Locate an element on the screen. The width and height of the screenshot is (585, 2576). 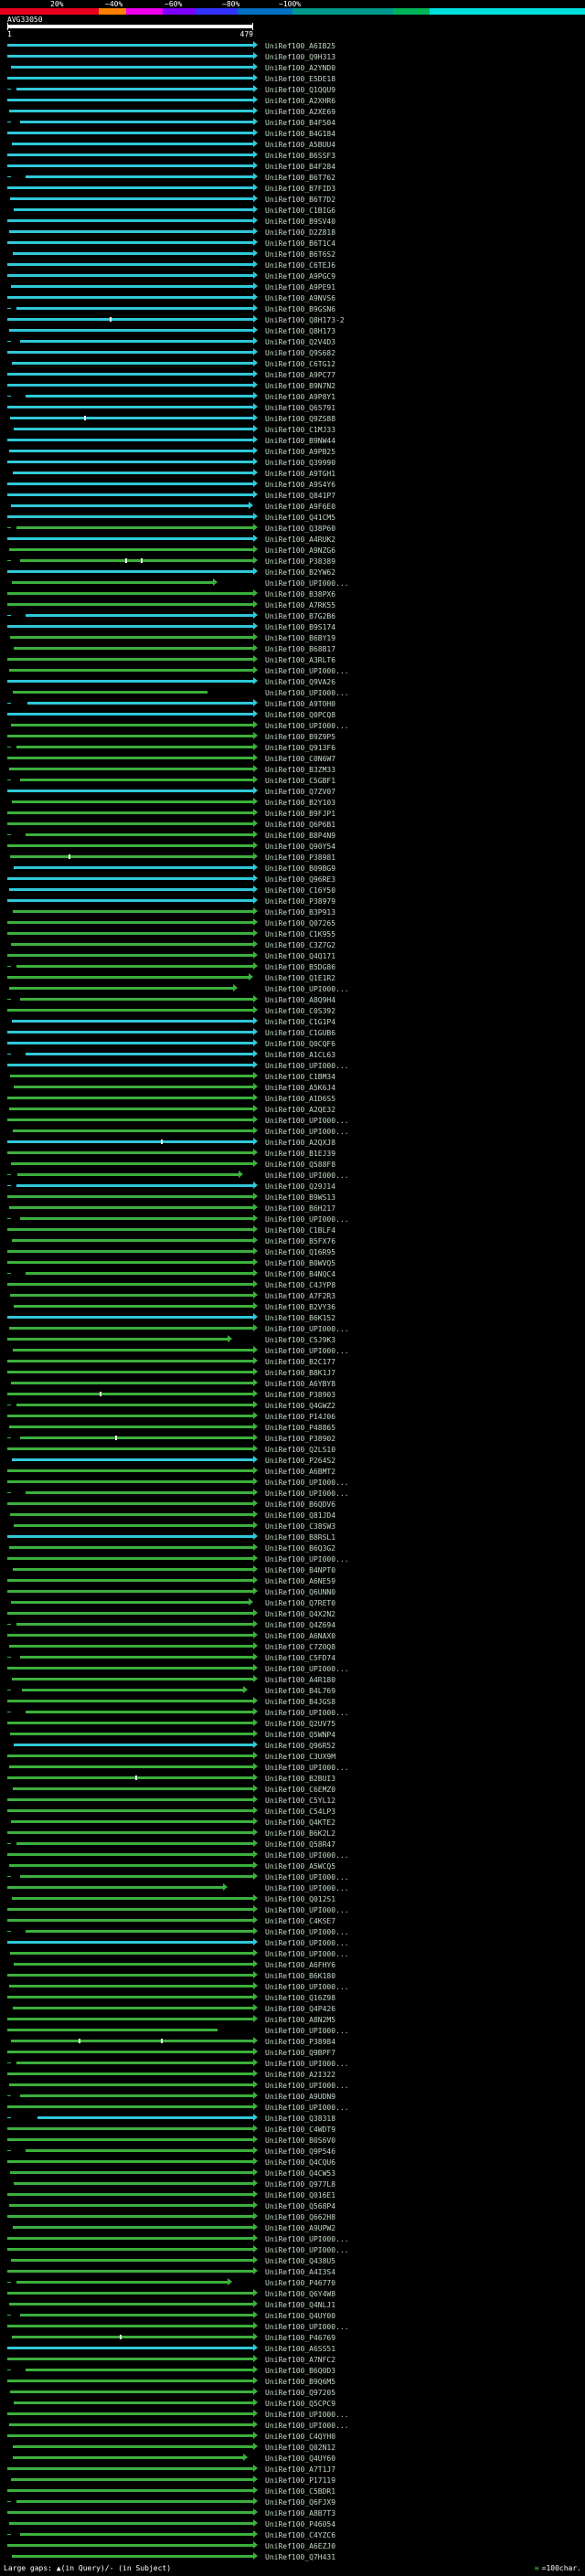
hit-row: UniRef100_C1MJ33 is located at coordinates (293, 429).